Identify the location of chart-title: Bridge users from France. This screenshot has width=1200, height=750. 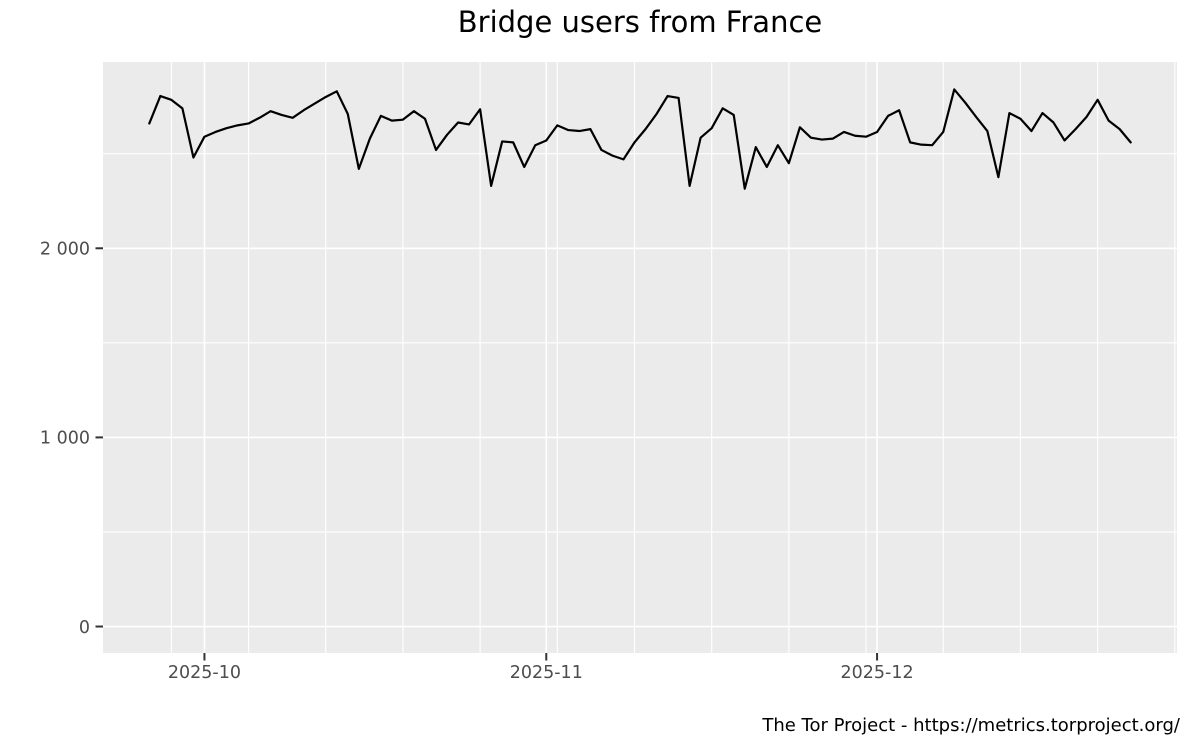
(640, 22).